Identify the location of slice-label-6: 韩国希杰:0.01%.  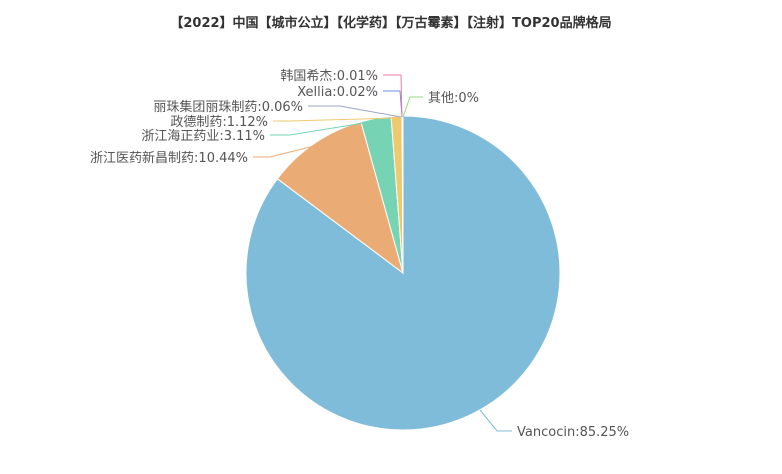
(329, 76).